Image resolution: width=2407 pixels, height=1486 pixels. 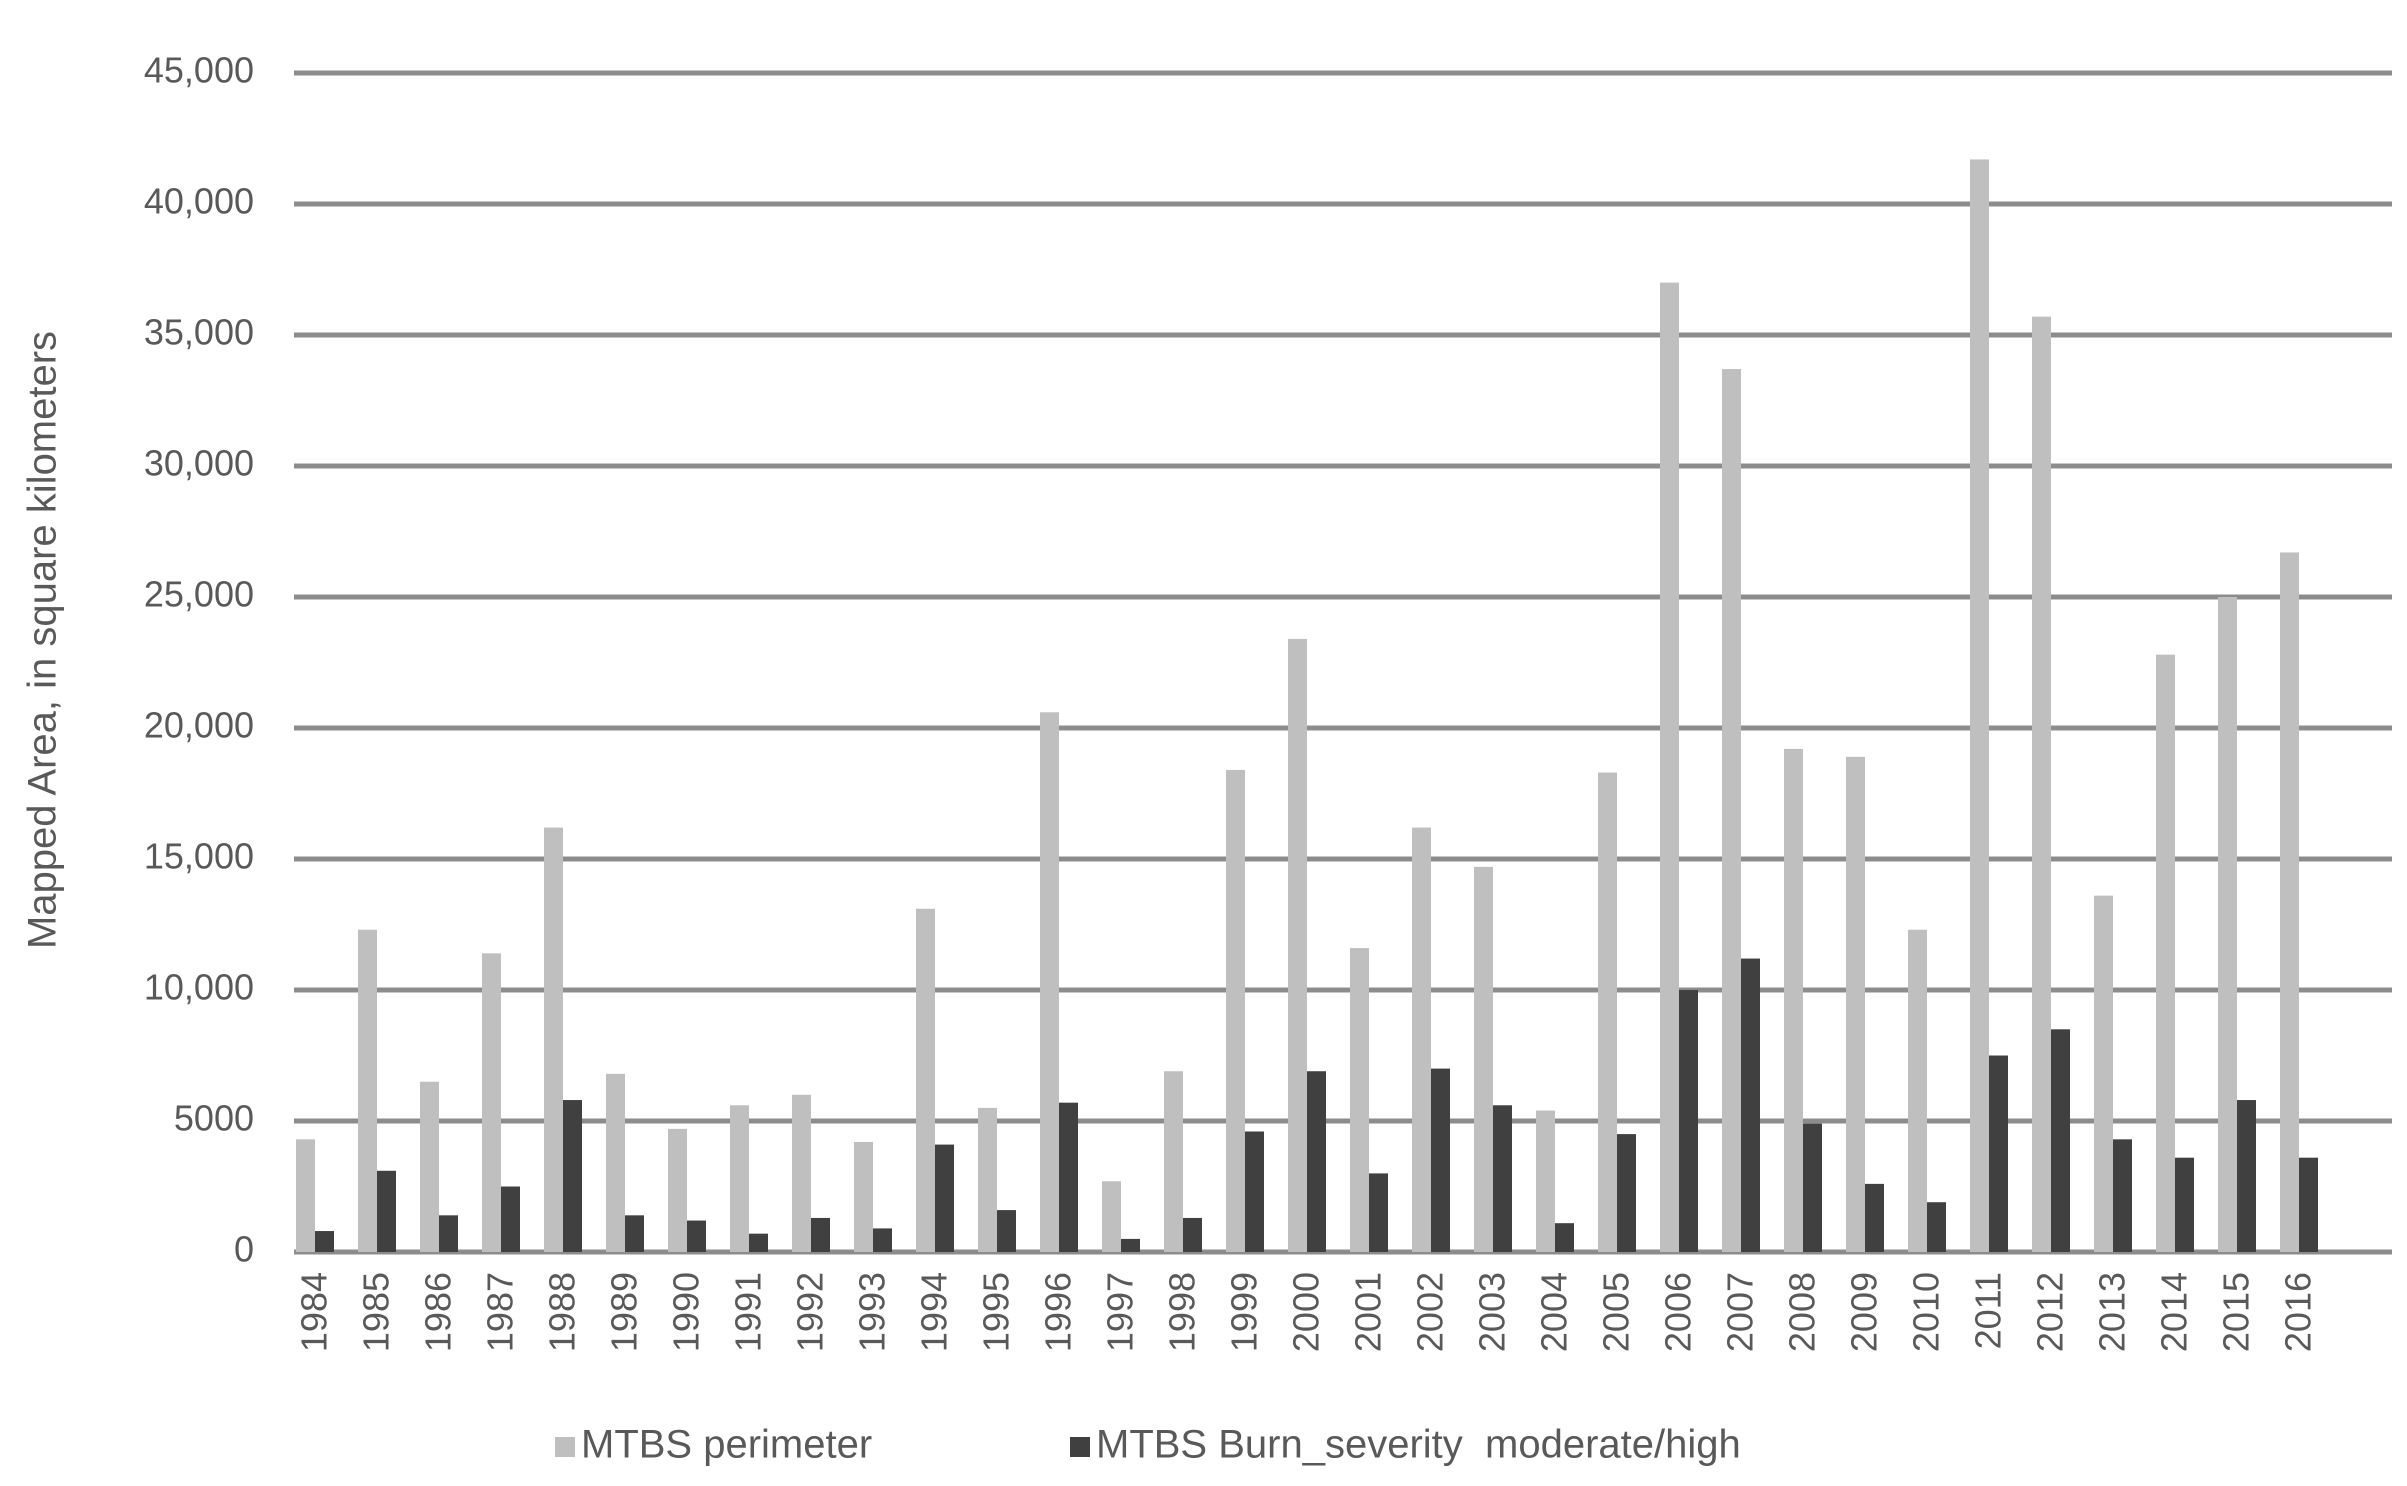 What do you see at coordinates (1988, 1310) in the screenshot?
I see `x-tick-label: 2011` at bounding box center [1988, 1310].